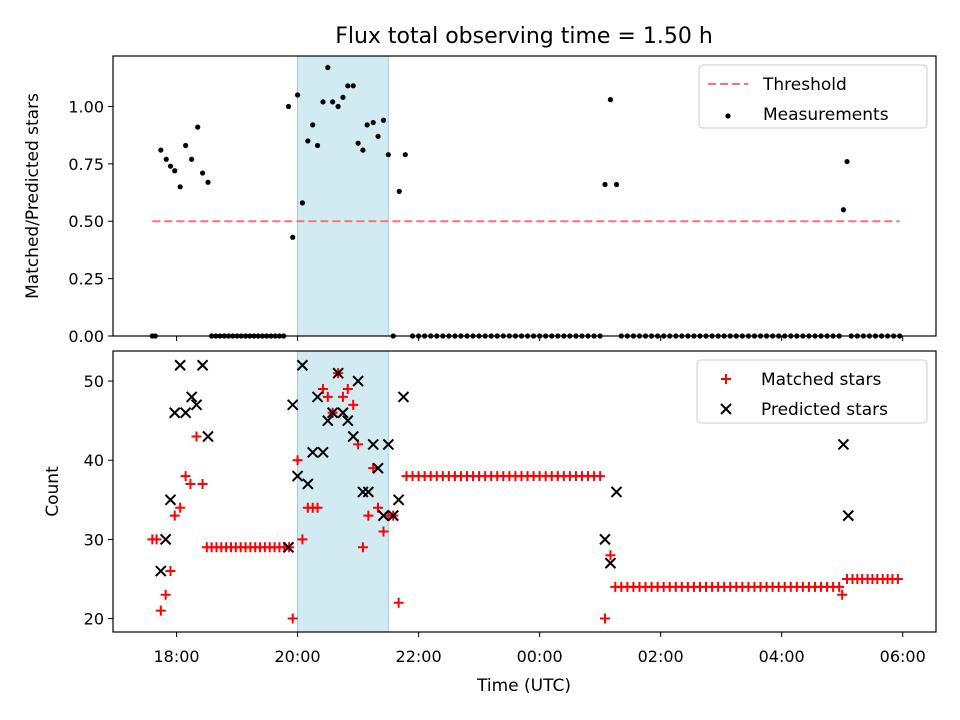  What do you see at coordinates (94, 460) in the screenshot?
I see `y-tick-label: 40` at bounding box center [94, 460].